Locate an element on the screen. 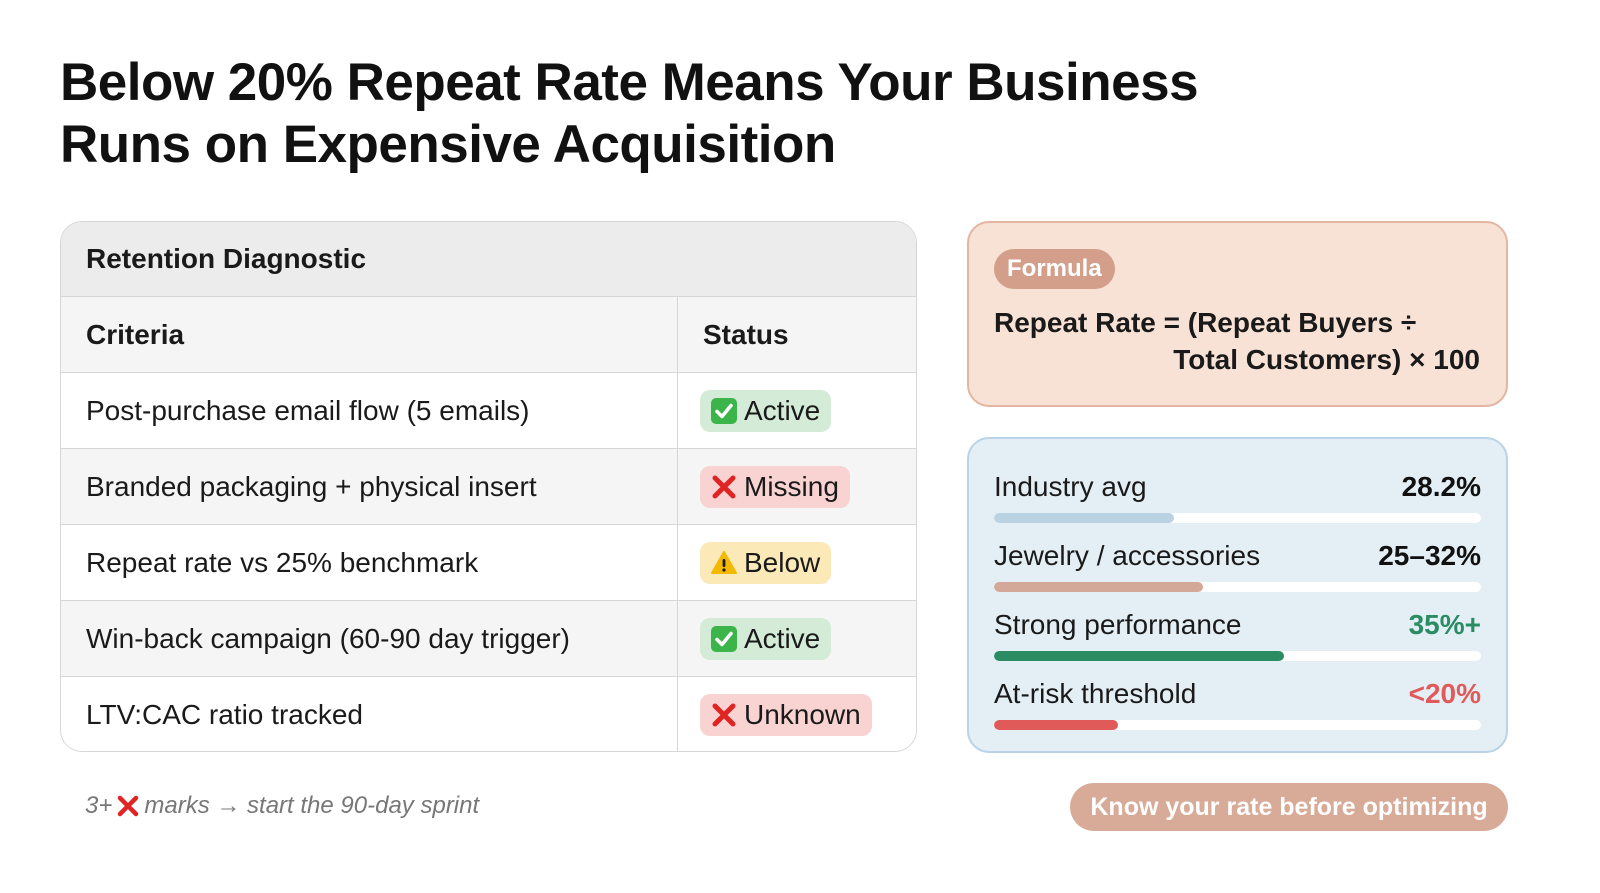 The height and width of the screenshot is (893, 1600). status-cell: Missing is located at coordinates (797, 486).